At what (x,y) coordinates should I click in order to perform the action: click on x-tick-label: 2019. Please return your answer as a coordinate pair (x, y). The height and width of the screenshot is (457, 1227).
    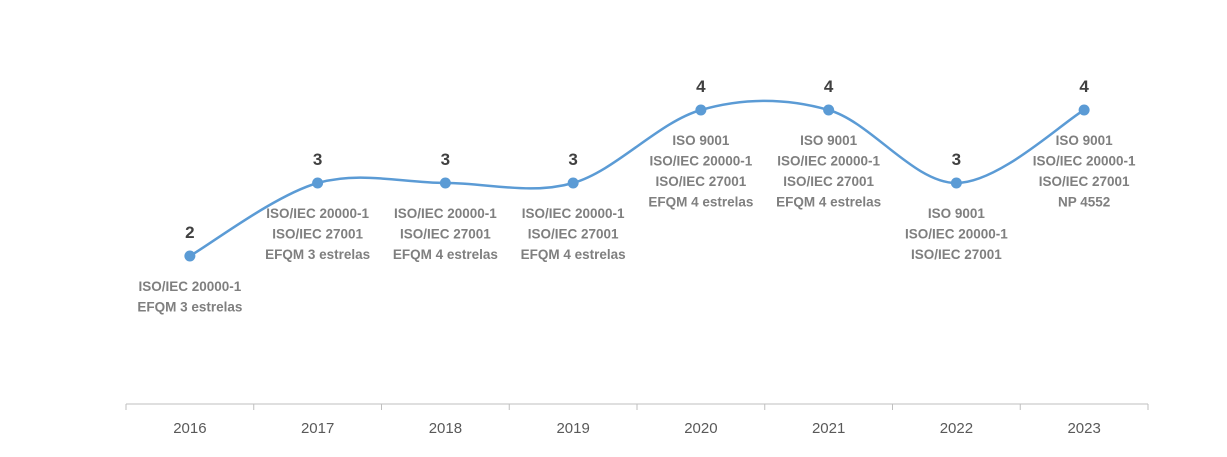
    Looking at the image, I should click on (572, 428).